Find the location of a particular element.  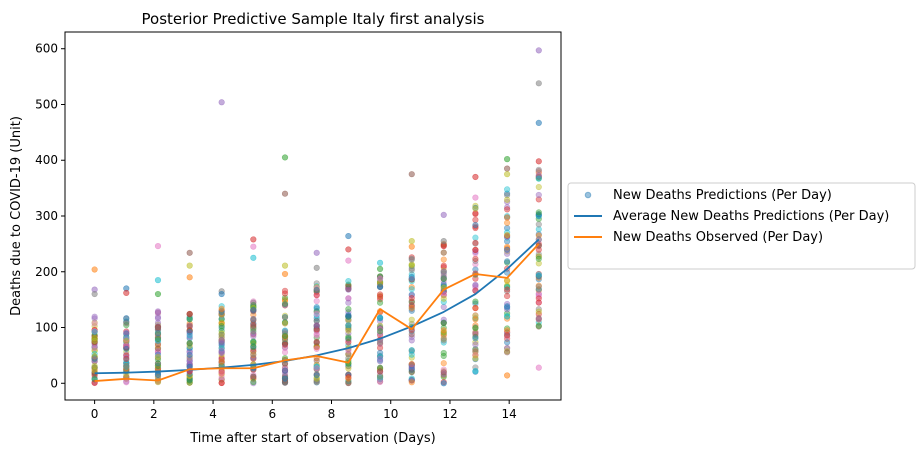

observed-deaths-line is located at coordinates (317, 312).